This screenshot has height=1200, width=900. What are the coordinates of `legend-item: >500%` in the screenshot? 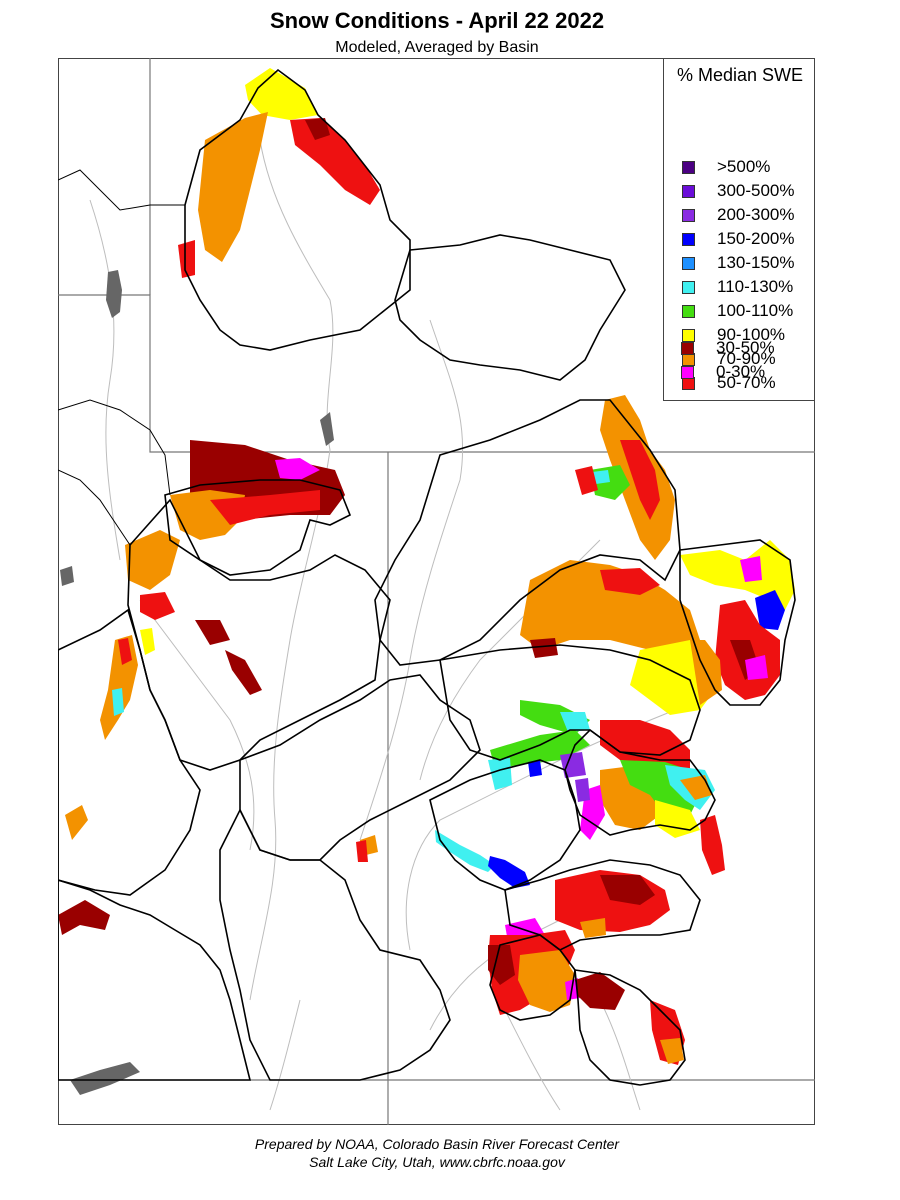 It's located at (747, 168).